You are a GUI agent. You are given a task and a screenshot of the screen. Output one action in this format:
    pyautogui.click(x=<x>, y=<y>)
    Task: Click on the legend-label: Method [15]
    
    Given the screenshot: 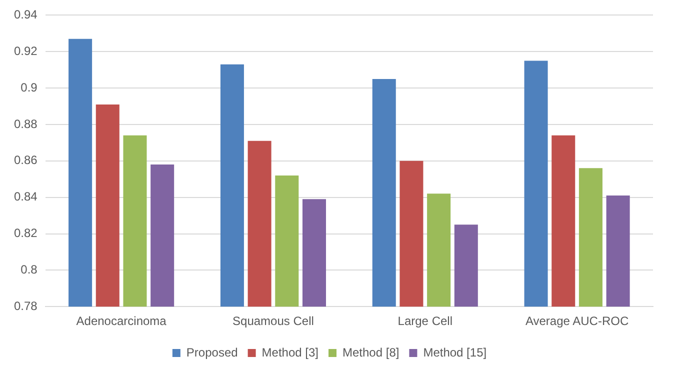 What is the action you would take?
    pyautogui.click(x=455, y=352)
    